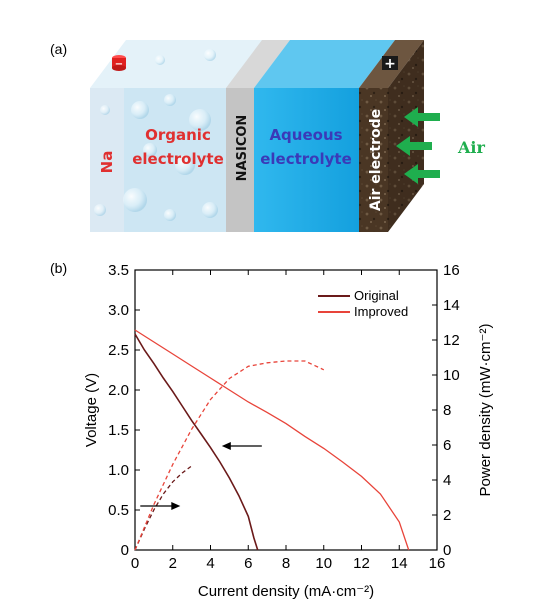 Image resolution: width=555 pixels, height=609 pixels. Describe the element at coordinates (324, 64) in the screenshot. I see `aqueous-top-face` at that location.